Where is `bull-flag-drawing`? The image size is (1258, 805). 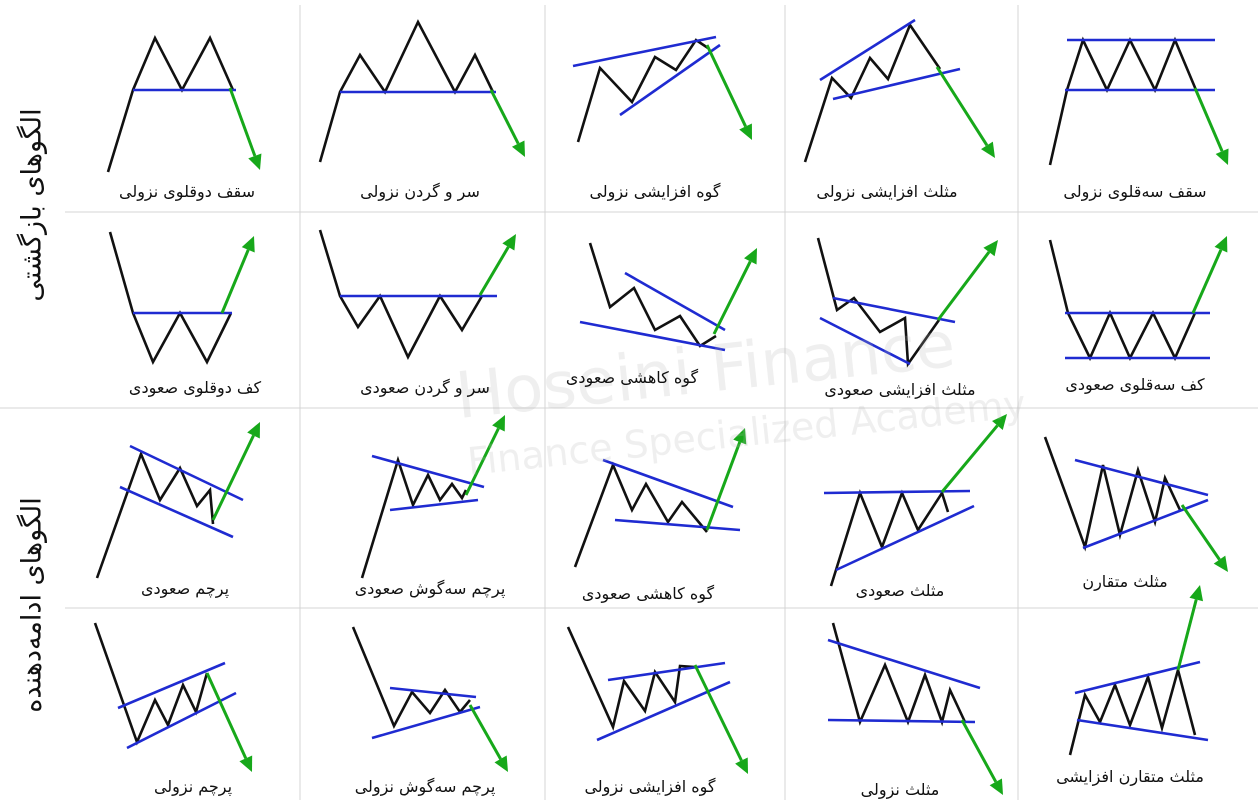
bull-flag-drawing is located at coordinates (177, 500).